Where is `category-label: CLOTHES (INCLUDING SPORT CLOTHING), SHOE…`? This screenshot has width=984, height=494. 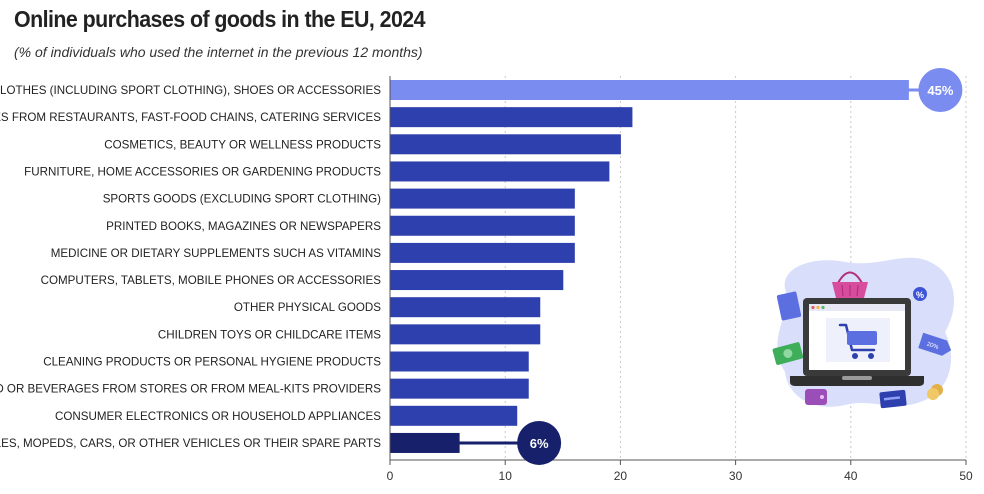 category-label: CLOTHES (INCLUDING SPORT CLOTHING), SHOE… is located at coordinates (190, 90).